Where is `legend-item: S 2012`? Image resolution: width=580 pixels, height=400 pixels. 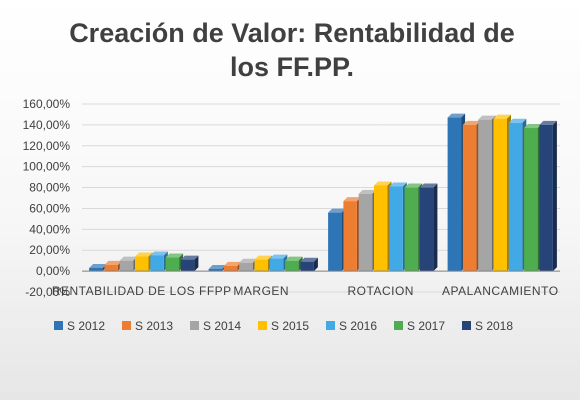 legend-item: S 2012 is located at coordinates (79, 326).